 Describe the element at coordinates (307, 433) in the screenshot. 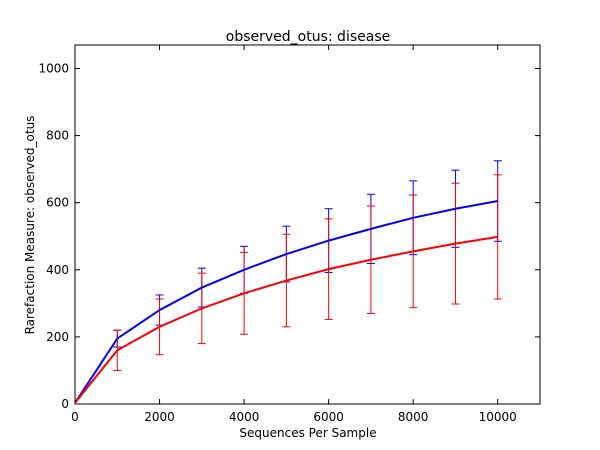

I see `x-axis-label: Sequences Per Sample` at that location.